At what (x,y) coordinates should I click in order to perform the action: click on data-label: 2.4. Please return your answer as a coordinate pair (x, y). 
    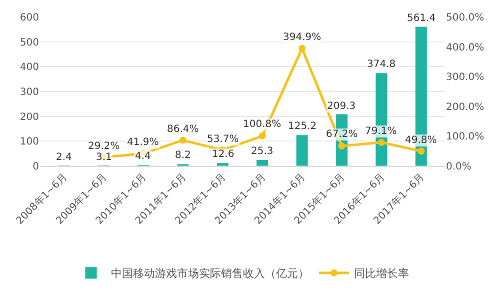
    Looking at the image, I should click on (64, 157).